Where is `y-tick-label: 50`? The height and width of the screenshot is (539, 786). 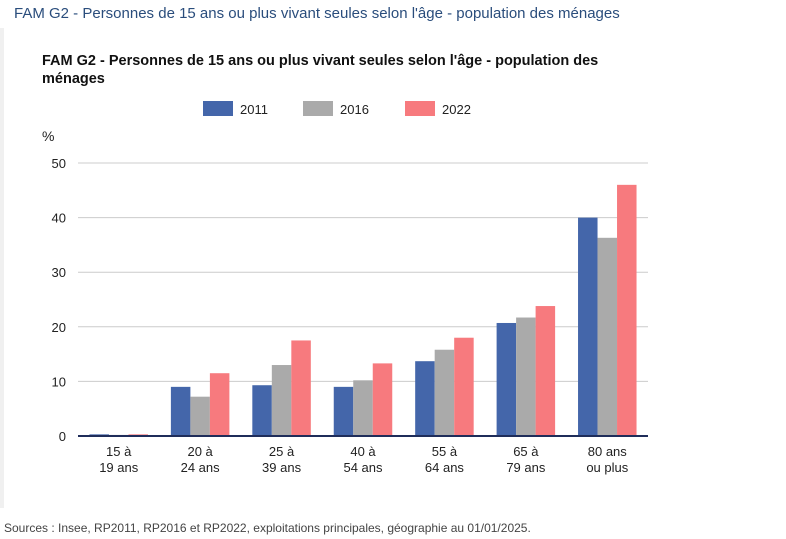
y-tick-label: 50 is located at coordinates (59, 163).